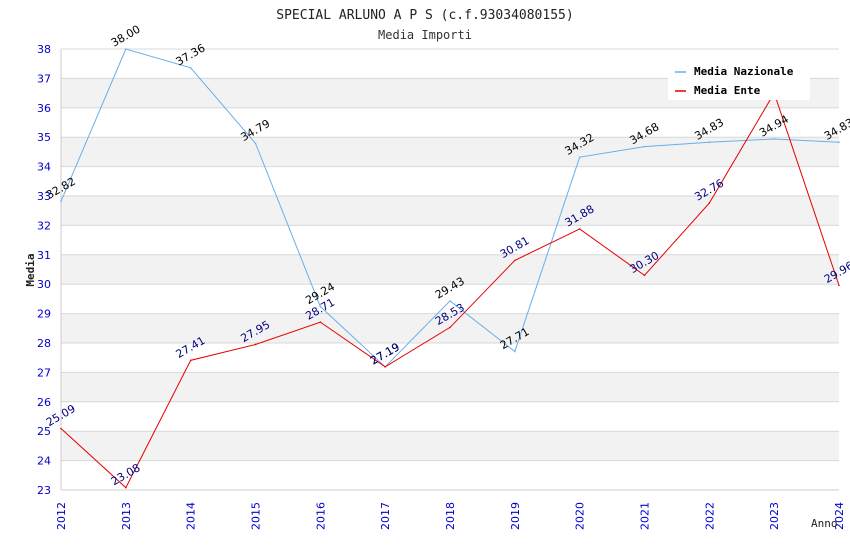  I want to click on chart-subtitle: Media Importi, so click(425, 35).